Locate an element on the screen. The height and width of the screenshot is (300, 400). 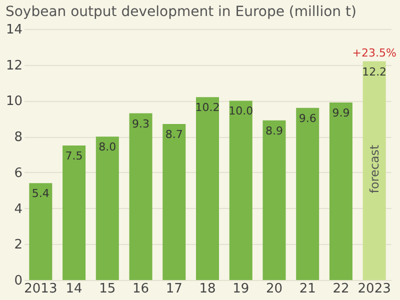
annotation: forecast is located at coordinates (374, 169).